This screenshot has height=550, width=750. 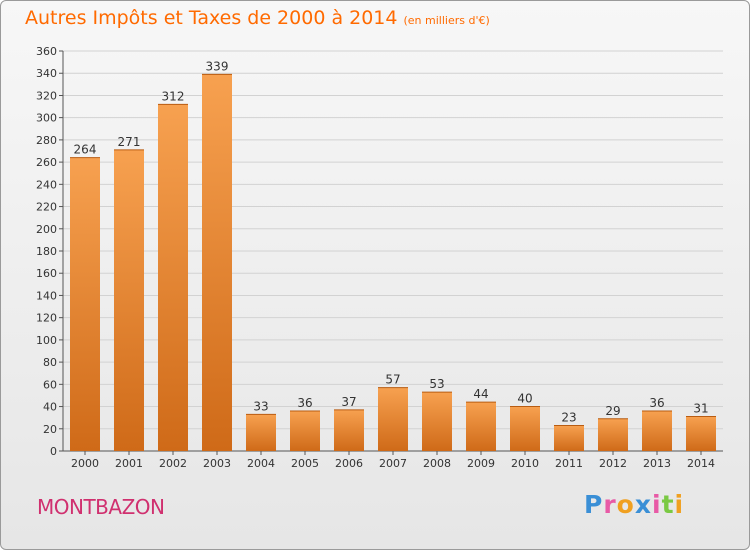 I want to click on x-tick-label: 2000, so click(x=85, y=463).